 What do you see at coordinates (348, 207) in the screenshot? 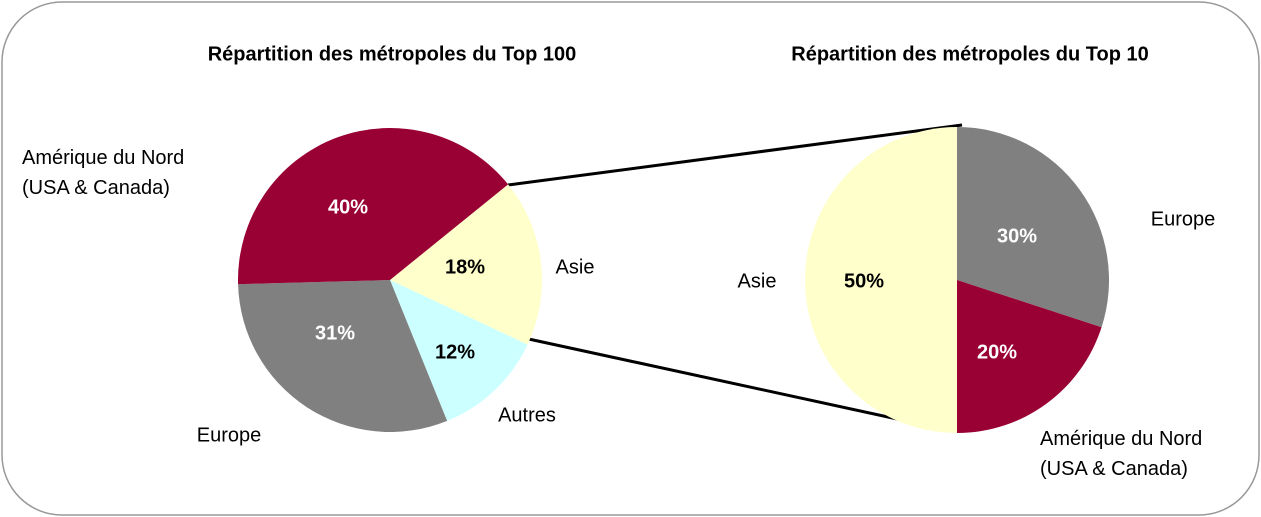
I see `value-label: 40%` at bounding box center [348, 207].